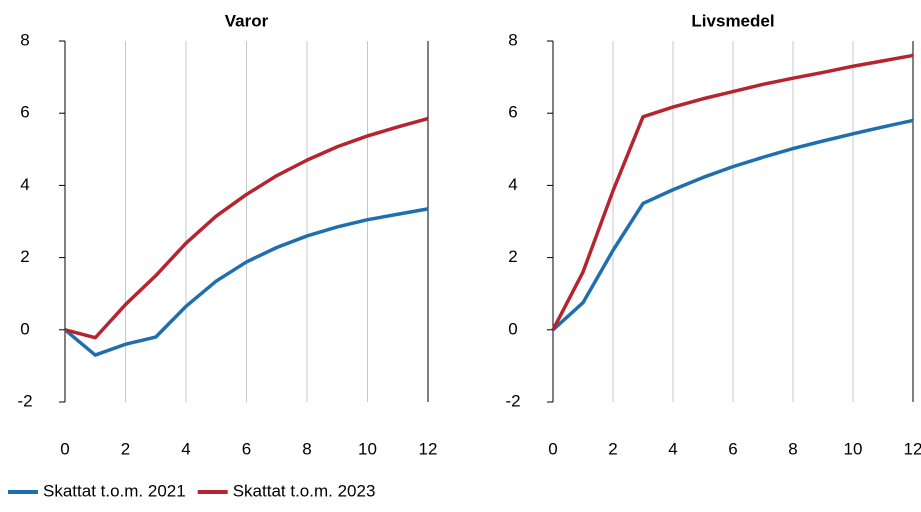  I want to click on legend-label: Skattat t.o.m. 2021, so click(114, 490).